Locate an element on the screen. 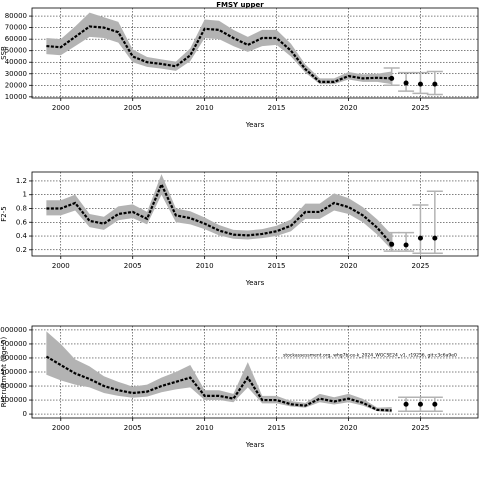  y-tick-label: 500000 is located at coordinates (13, 400).